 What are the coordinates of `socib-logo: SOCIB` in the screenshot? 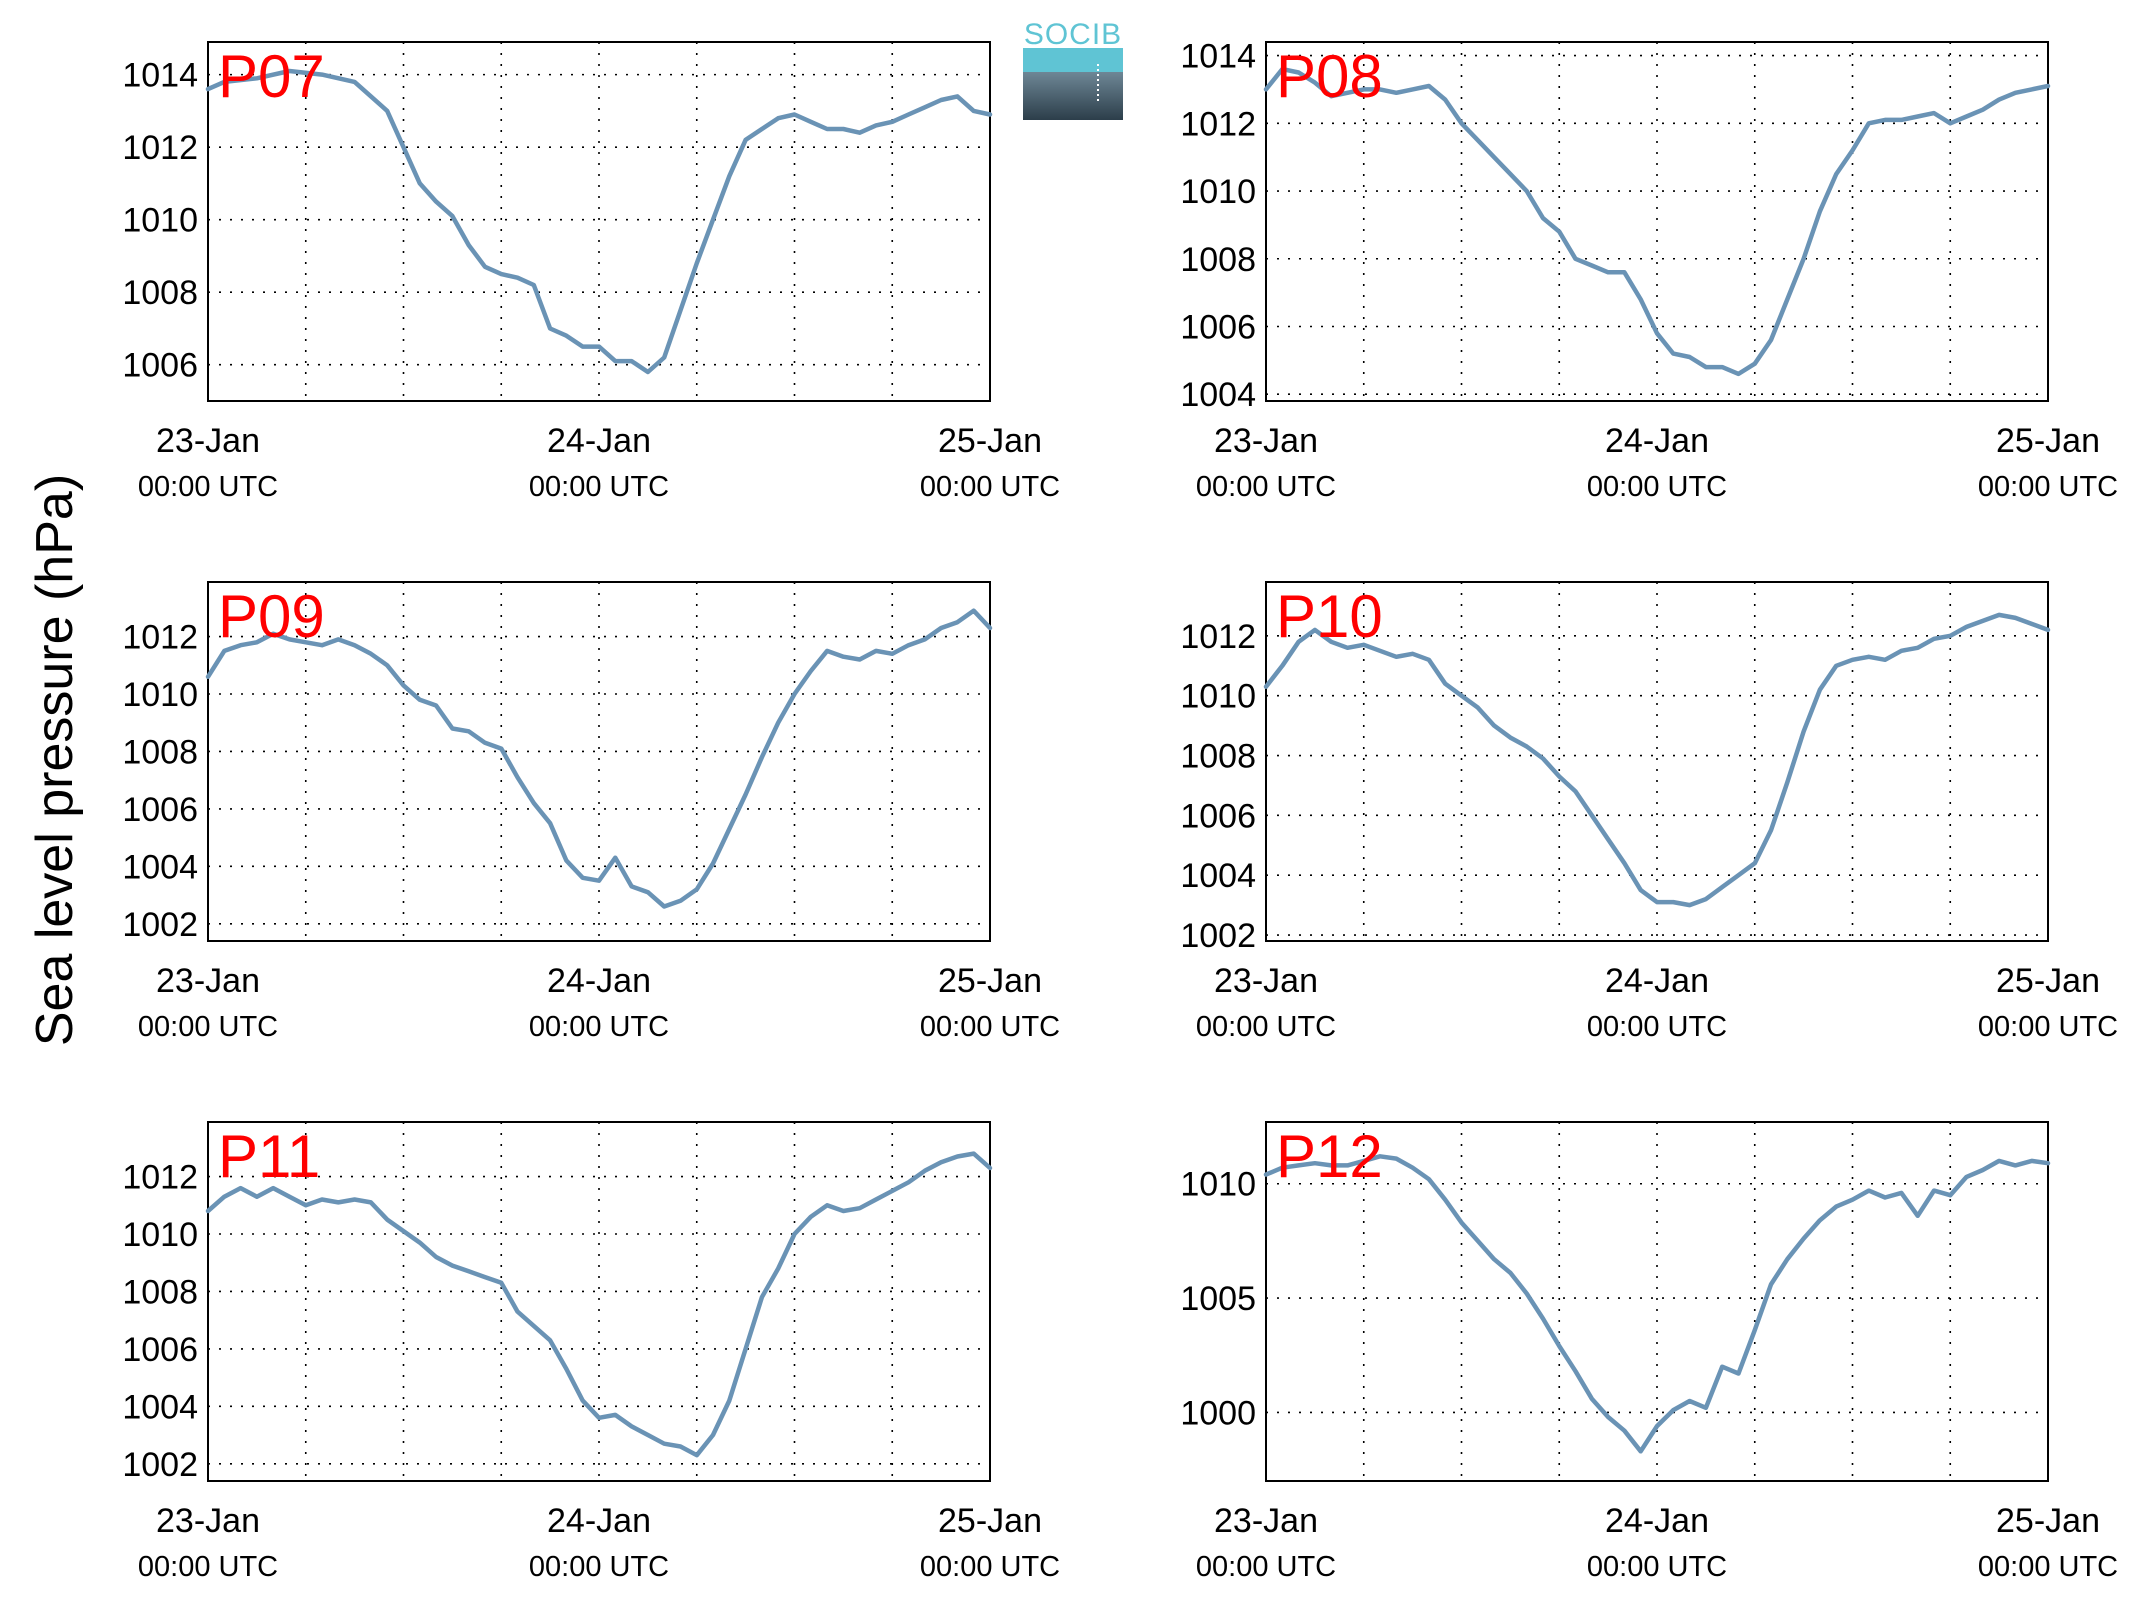 It's located at (1073, 69).